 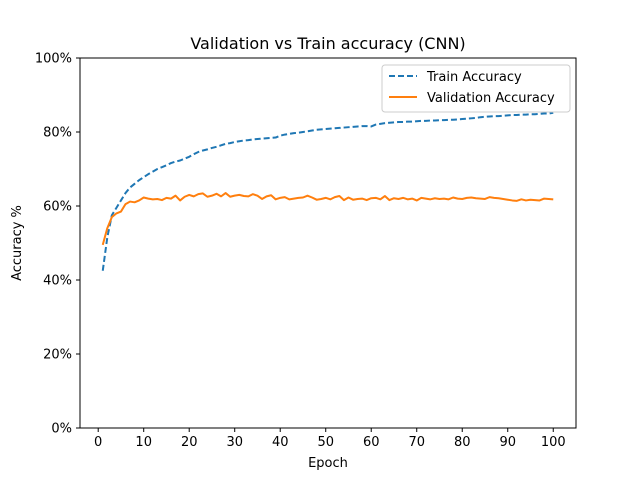 What do you see at coordinates (57, 355) in the screenshot?
I see `y-tick-label: 20%` at bounding box center [57, 355].